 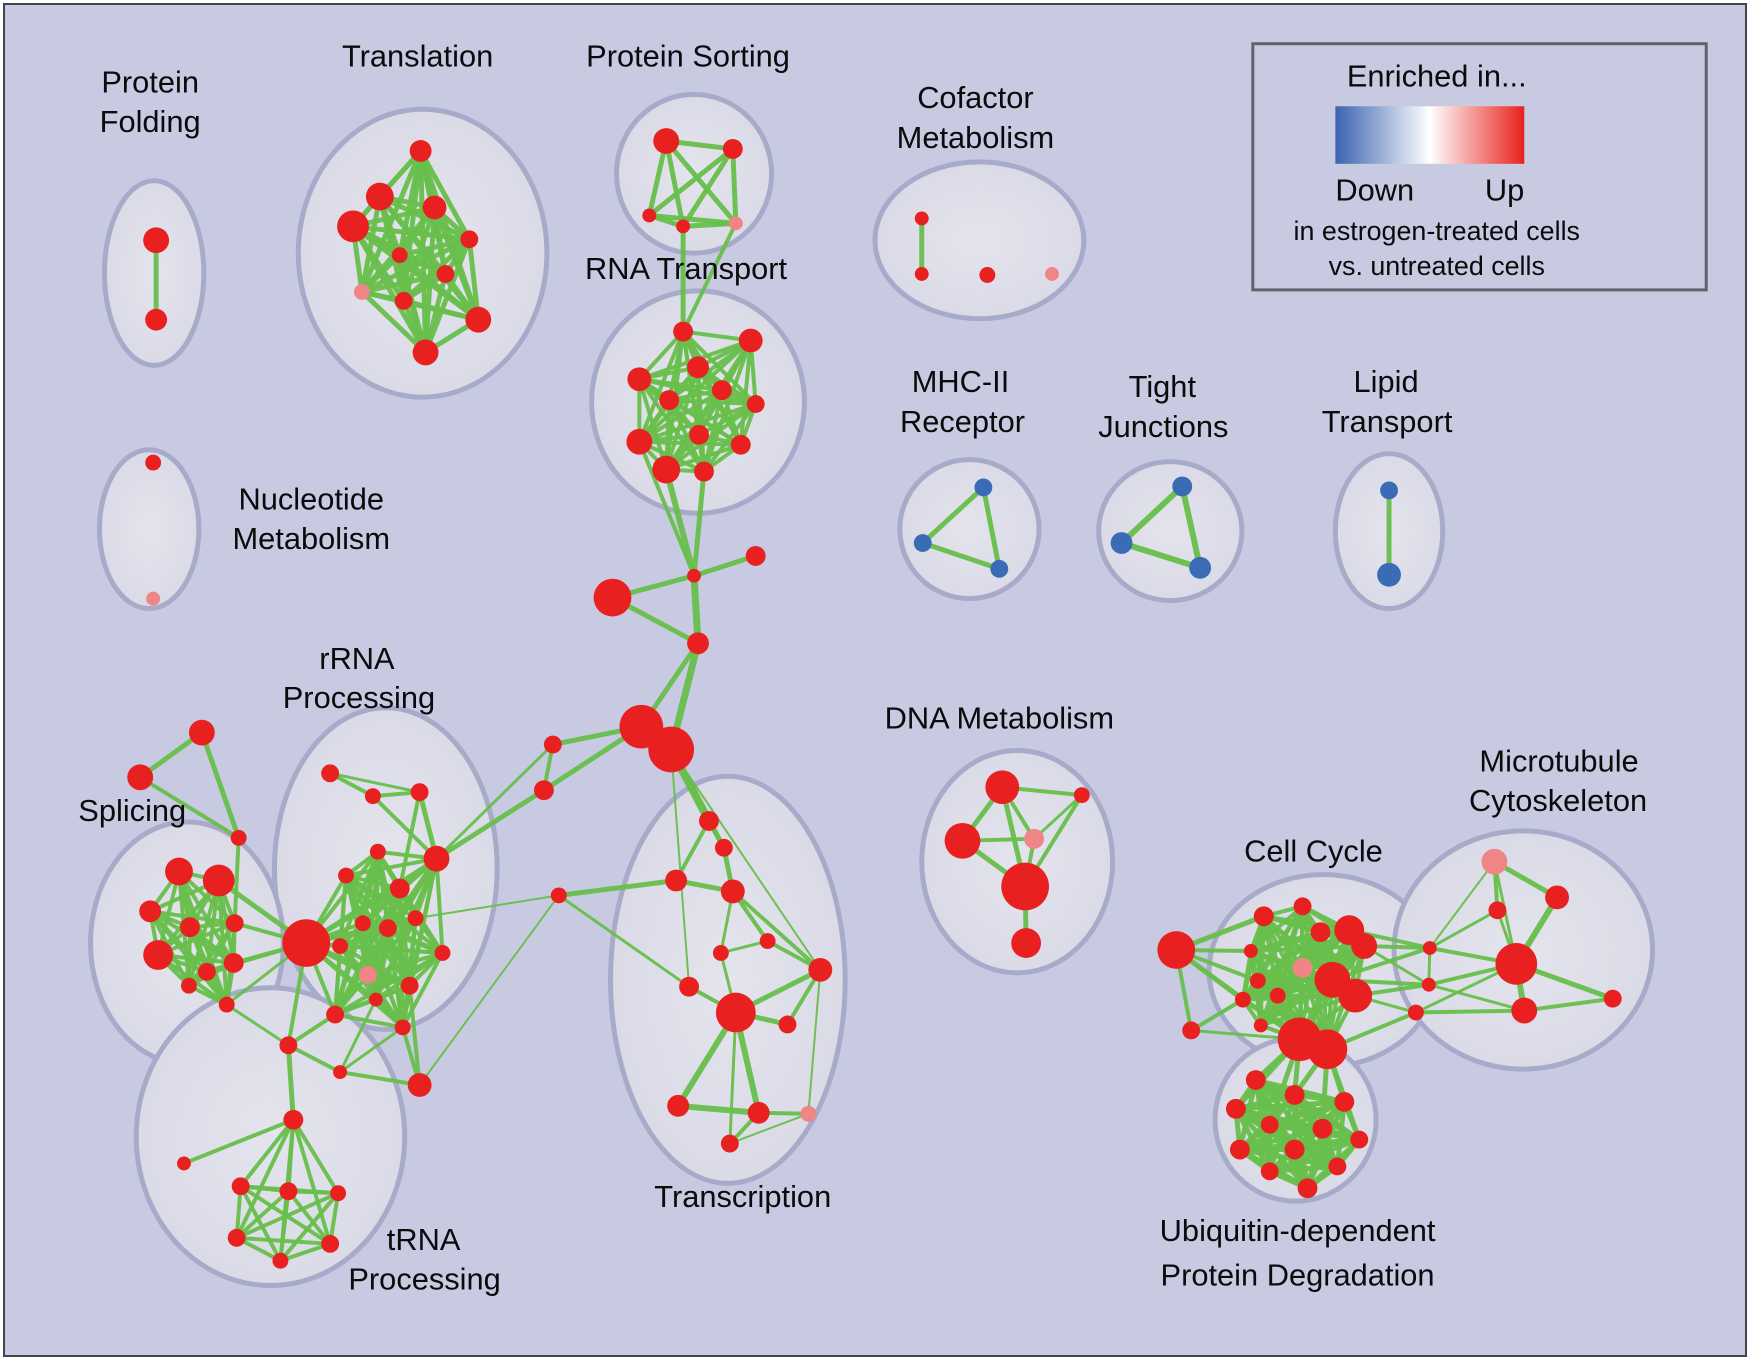 What do you see at coordinates (750, 340) in the screenshot?
I see `node-rt2` at bounding box center [750, 340].